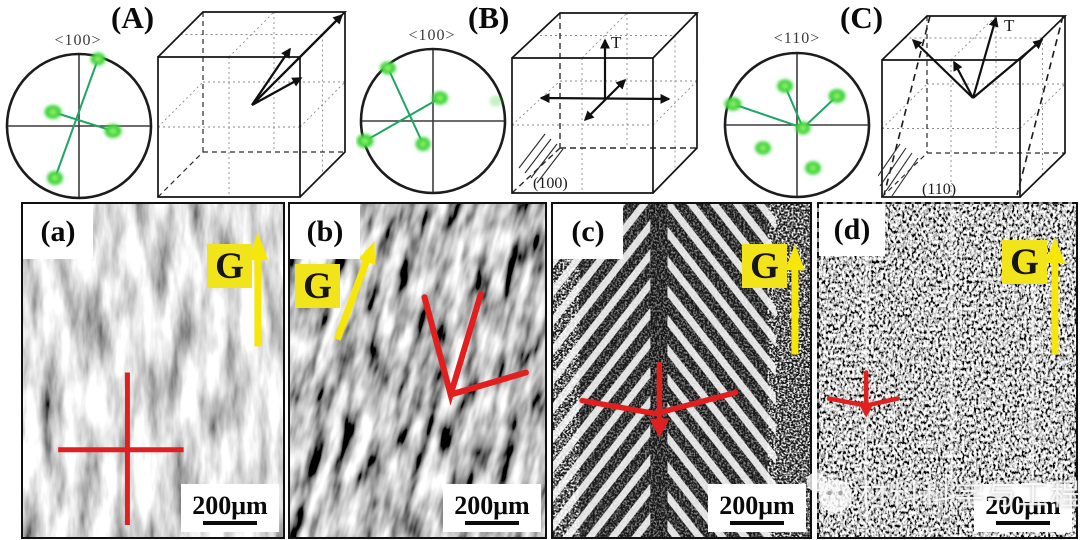 This screenshot has height=540, width=1080. Describe the element at coordinates (797, 38) in the screenshot. I see `pole-axis-label-c: <110>` at that location.